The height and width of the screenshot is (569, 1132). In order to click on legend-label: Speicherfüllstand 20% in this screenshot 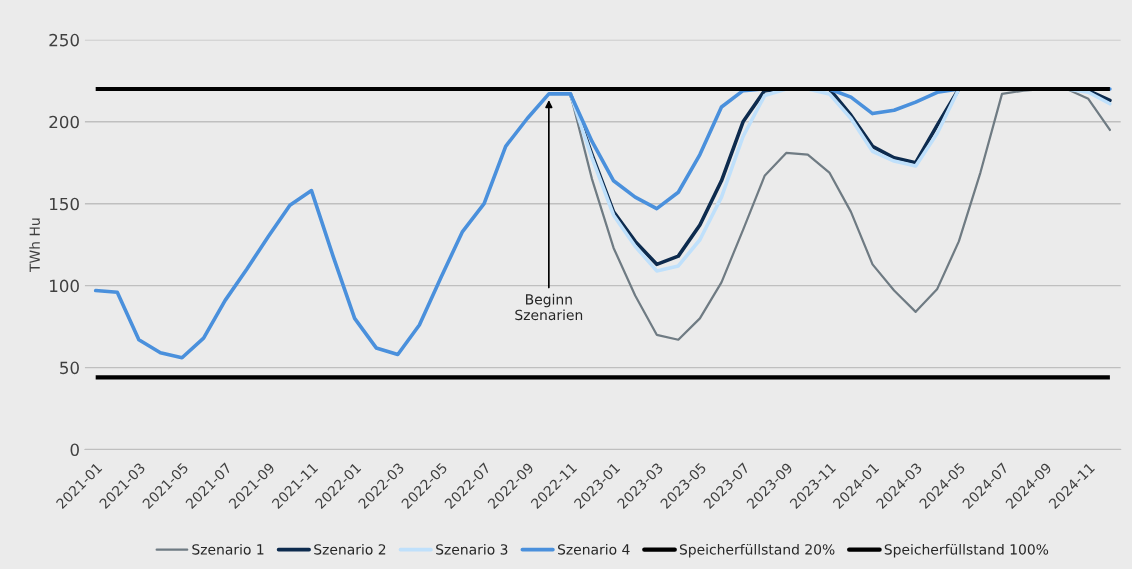, I will do `click(757, 550)`.